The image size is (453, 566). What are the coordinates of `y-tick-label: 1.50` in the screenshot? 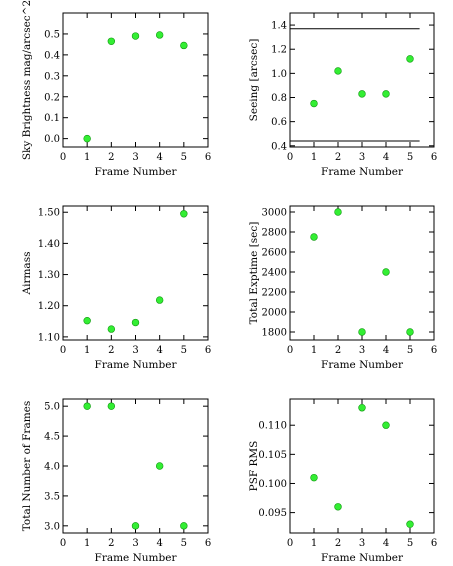 It's located at (49, 213).